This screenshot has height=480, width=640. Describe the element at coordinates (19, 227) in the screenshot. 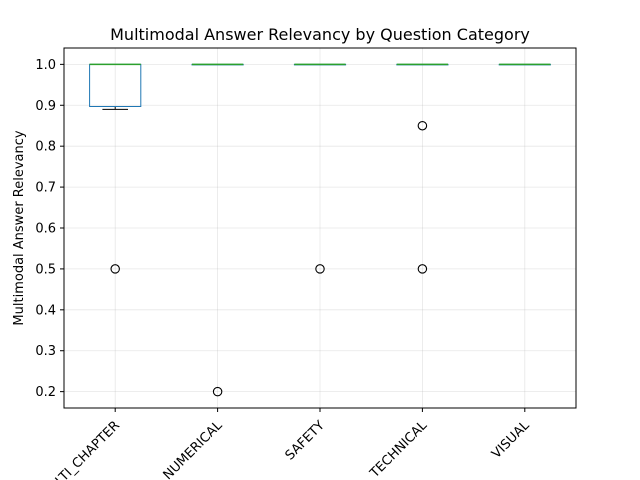

I see `y-axis-label: Multimodal Answer Relevancy` at that location.